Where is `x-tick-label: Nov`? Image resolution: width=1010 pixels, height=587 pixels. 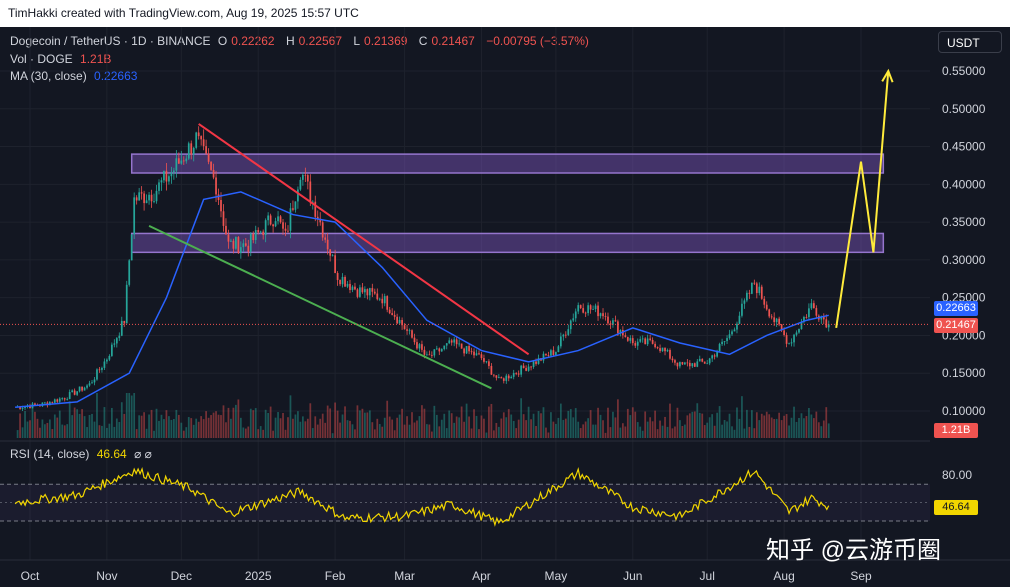 x-tick-label: Nov is located at coordinates (106, 576).